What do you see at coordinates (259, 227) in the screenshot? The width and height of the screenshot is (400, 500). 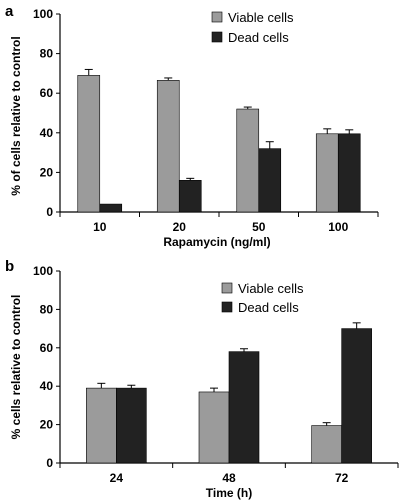 I see `panel-a-x-tick-label: 50` at bounding box center [259, 227].